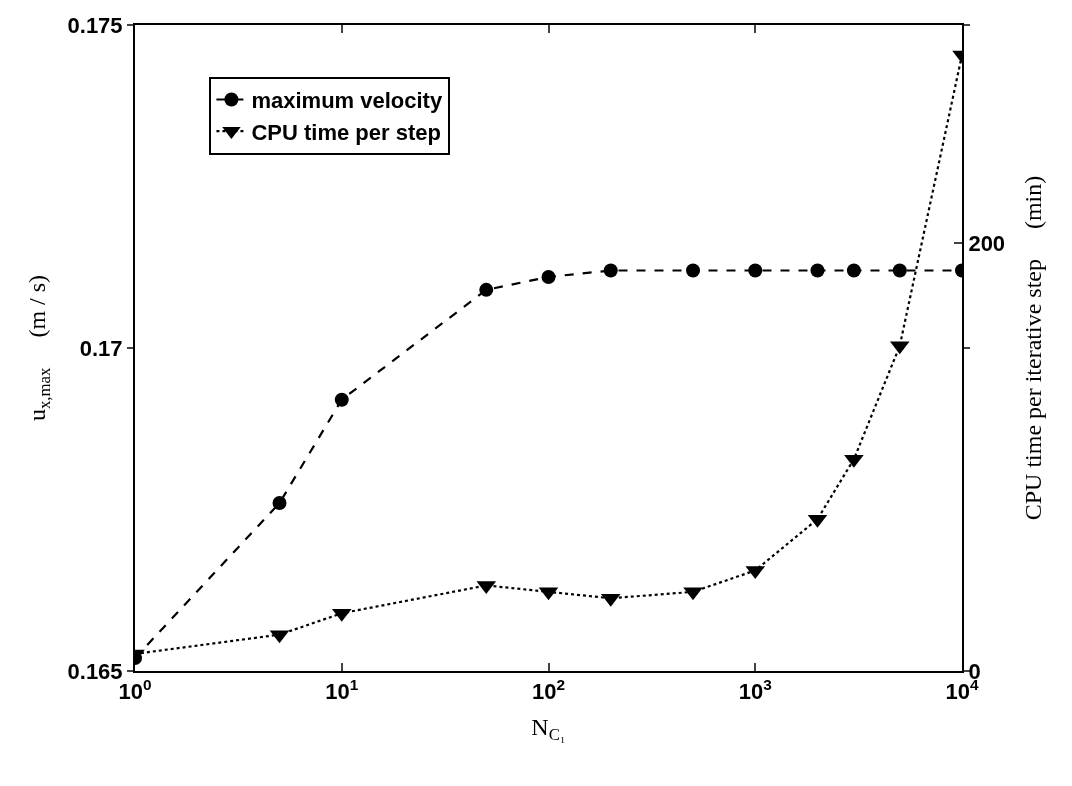 This screenshot has height=786, width=1072. Describe the element at coordinates (346, 132) in the screenshot. I see `legend-label: CPU time per step` at that location.